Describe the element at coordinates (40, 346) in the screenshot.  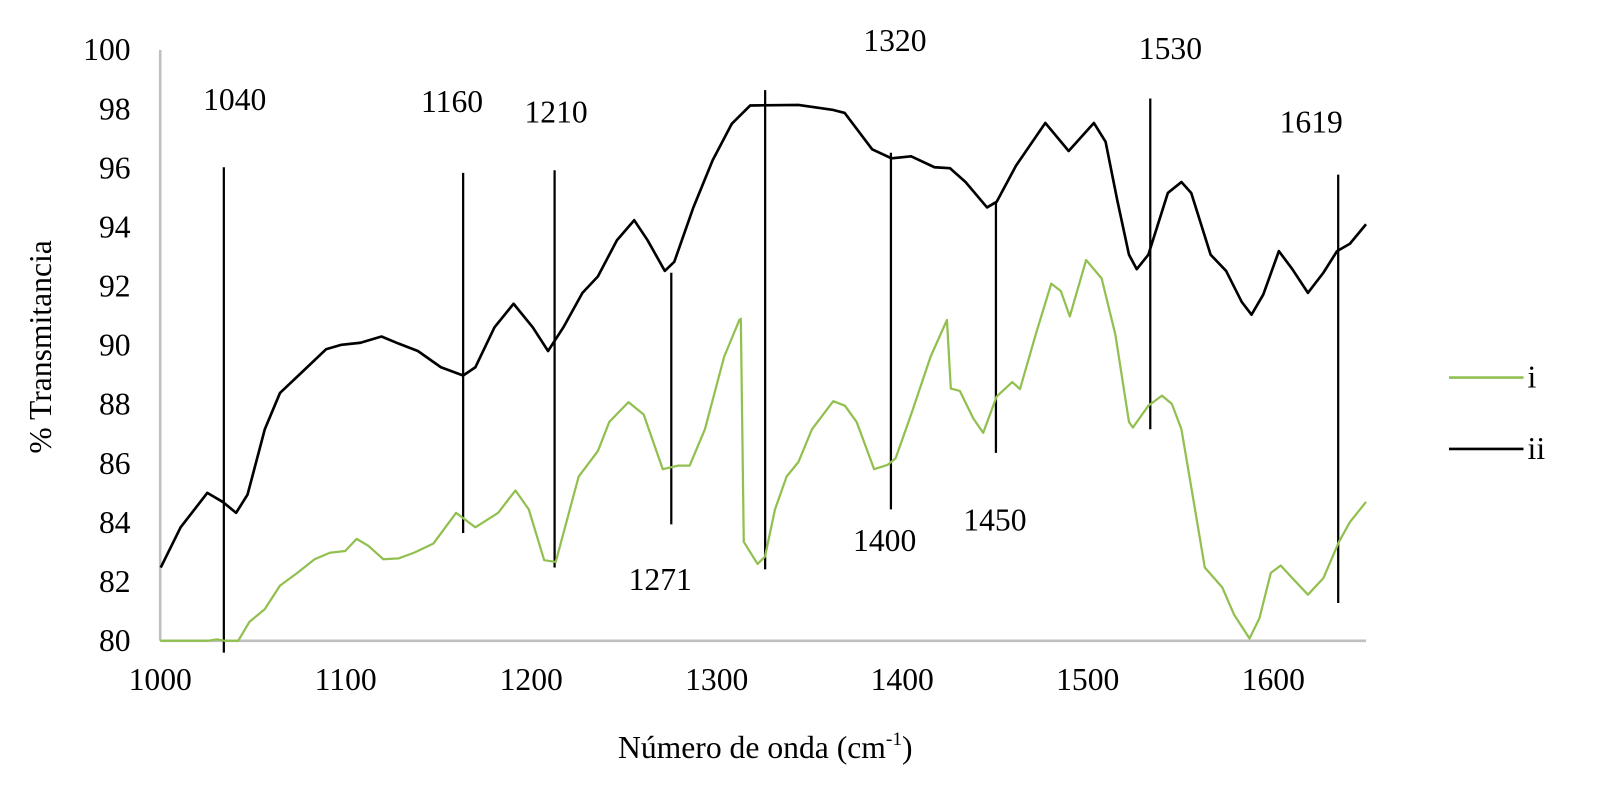
I see `y-axis-title: % Transmitancia` at that location.